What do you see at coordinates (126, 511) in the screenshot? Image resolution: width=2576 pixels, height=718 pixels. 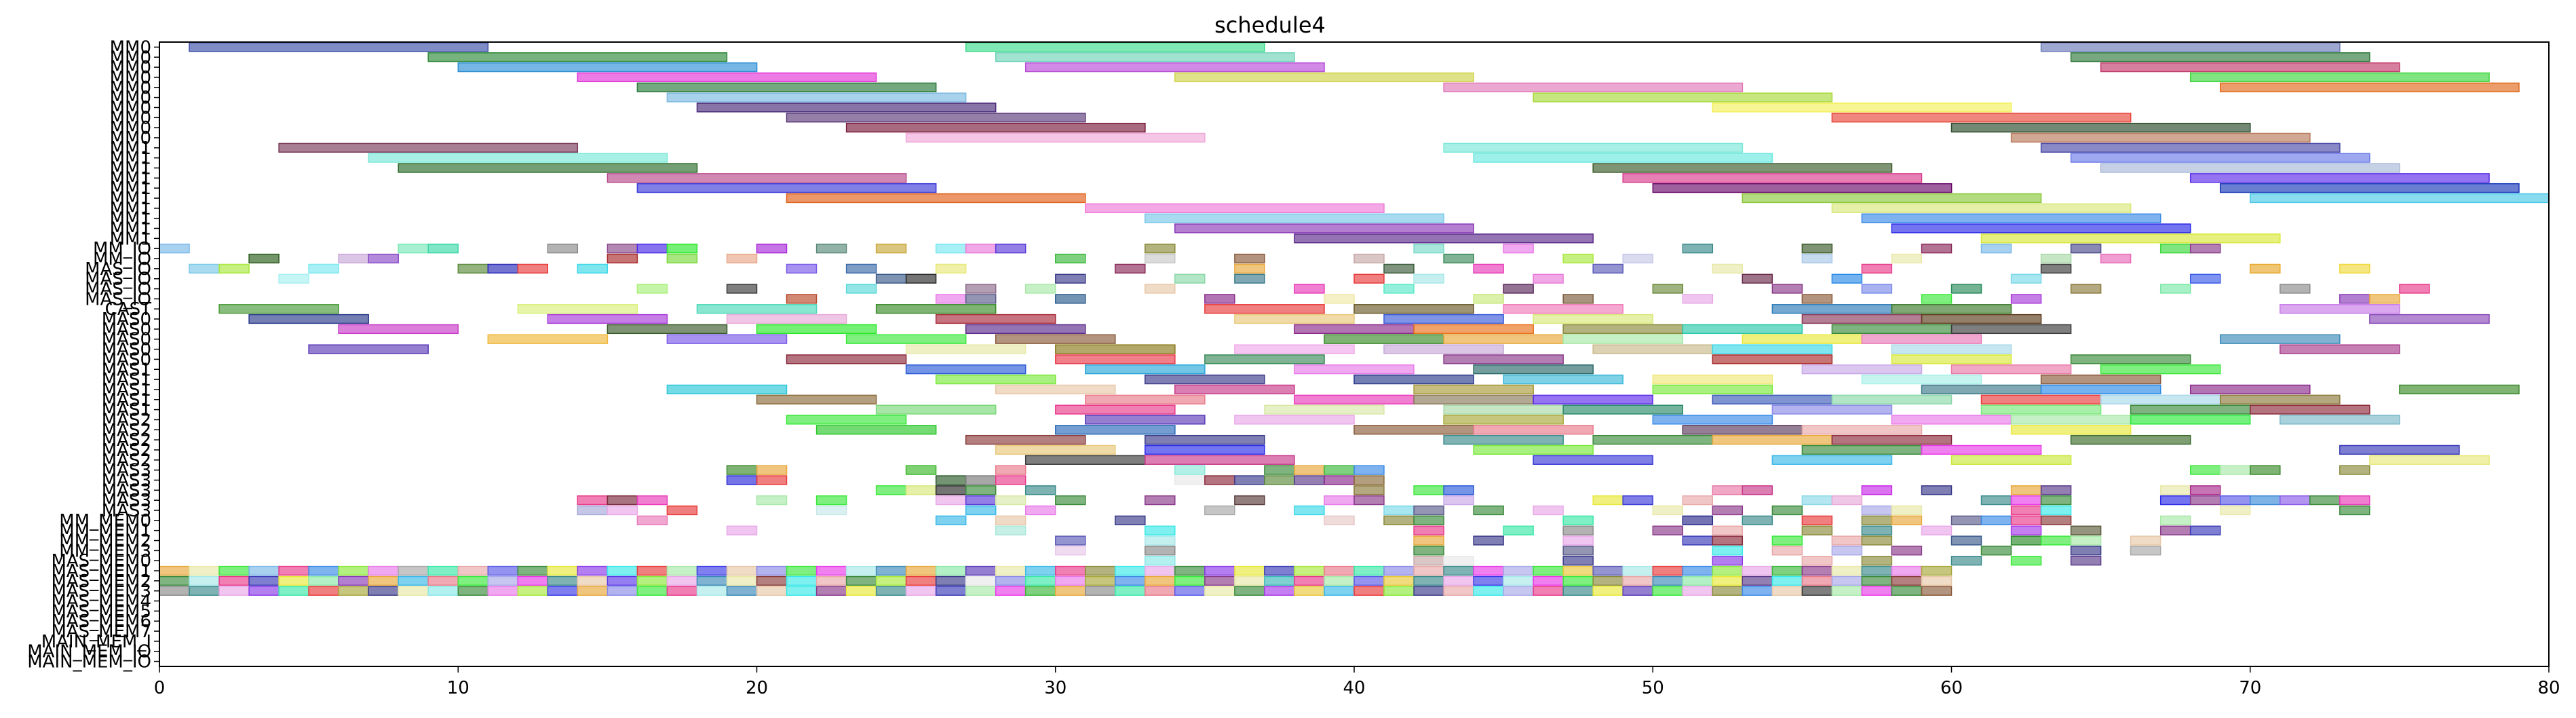 I see `y-tick-label: MAS3` at bounding box center [126, 511].